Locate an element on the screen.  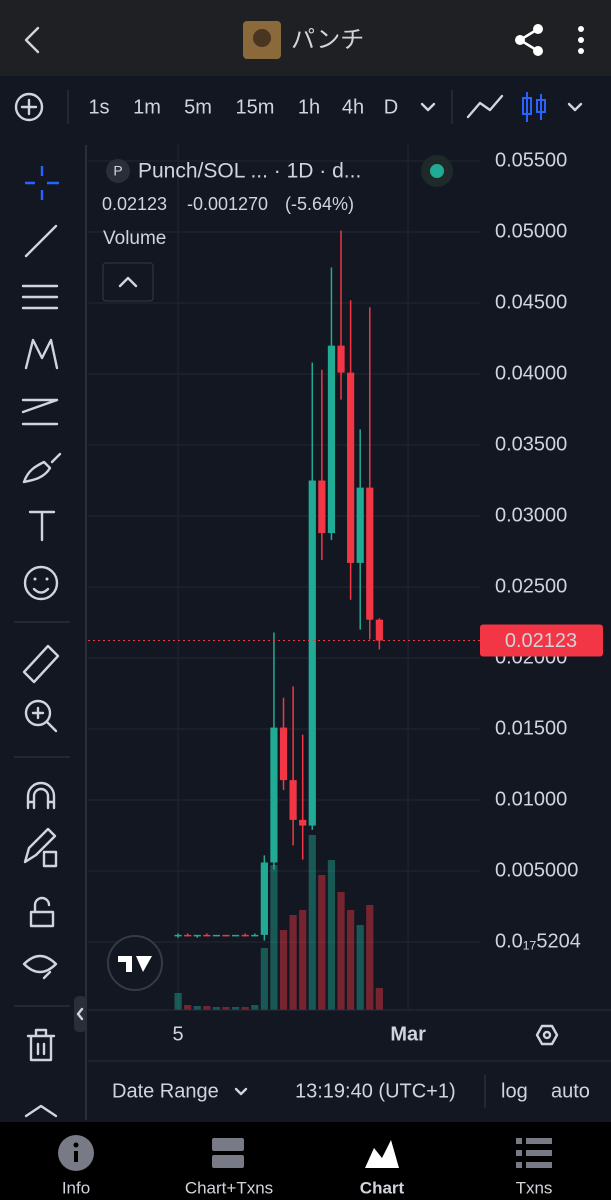
add-button is located at coordinates (29, 107).